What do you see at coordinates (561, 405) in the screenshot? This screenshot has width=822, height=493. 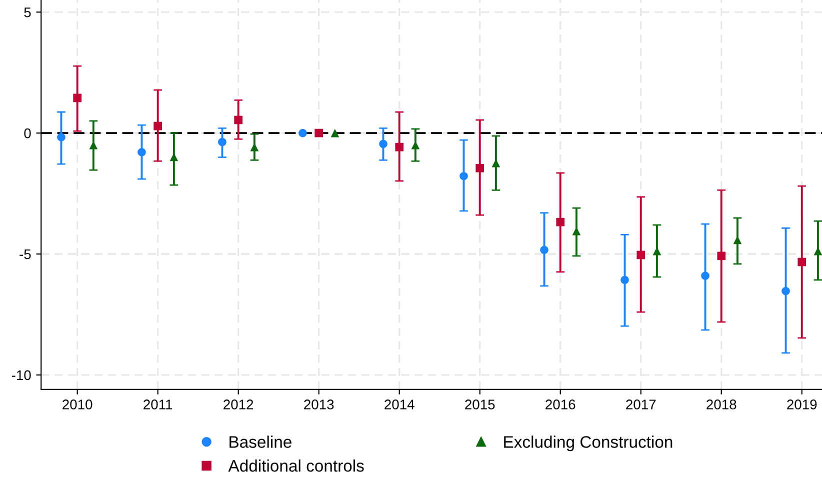 I see `x-tick-label: 2016` at bounding box center [561, 405].